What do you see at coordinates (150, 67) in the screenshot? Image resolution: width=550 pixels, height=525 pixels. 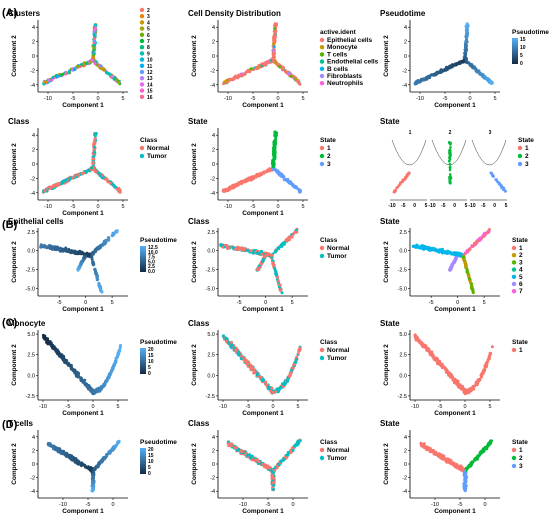 I see `legend-item: 11` at bounding box center [150, 67].